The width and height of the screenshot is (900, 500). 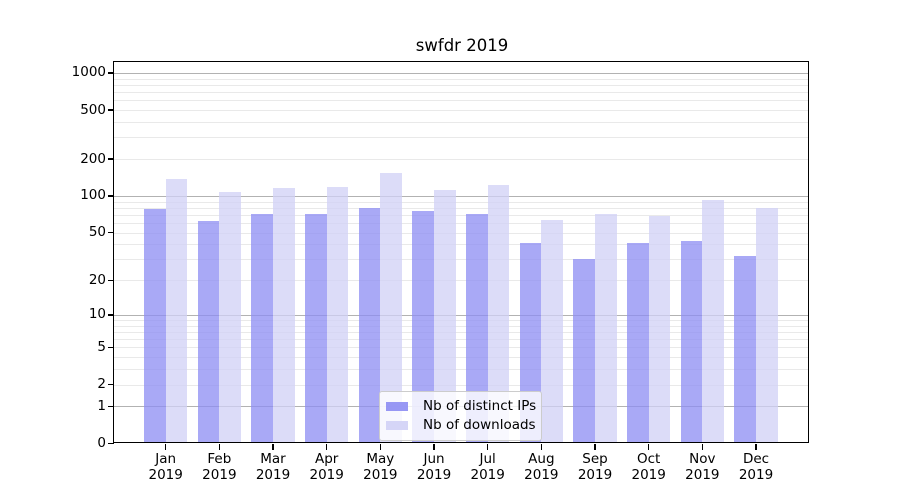 I want to click on y-tick-label: 50, so click(x=97, y=232).